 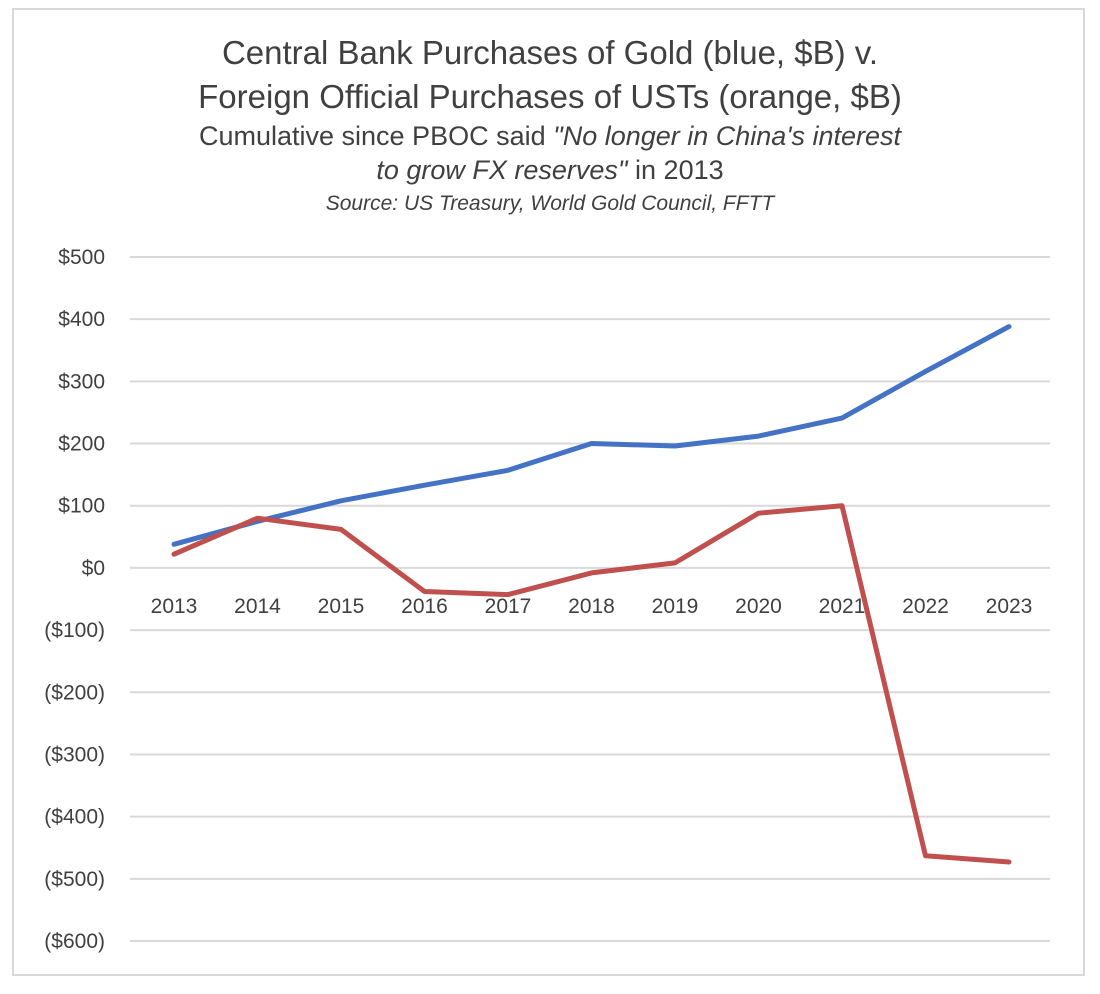 I want to click on x-tick-label: 2017, so click(x=508, y=606).